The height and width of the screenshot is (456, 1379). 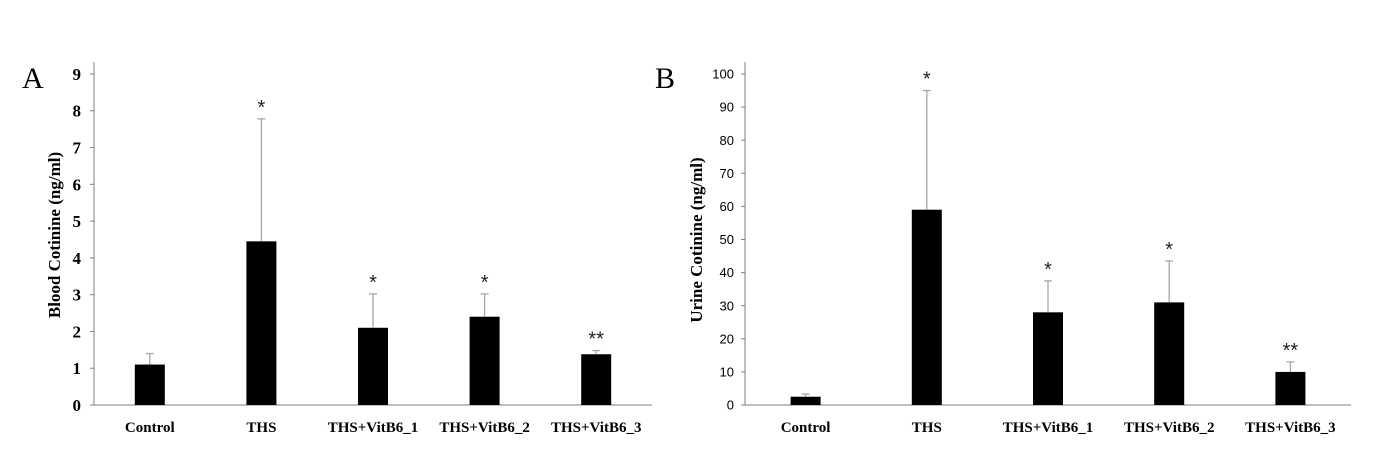 What do you see at coordinates (727, 239) in the screenshot?
I see `panel-b-y-tick-label: 50` at bounding box center [727, 239].